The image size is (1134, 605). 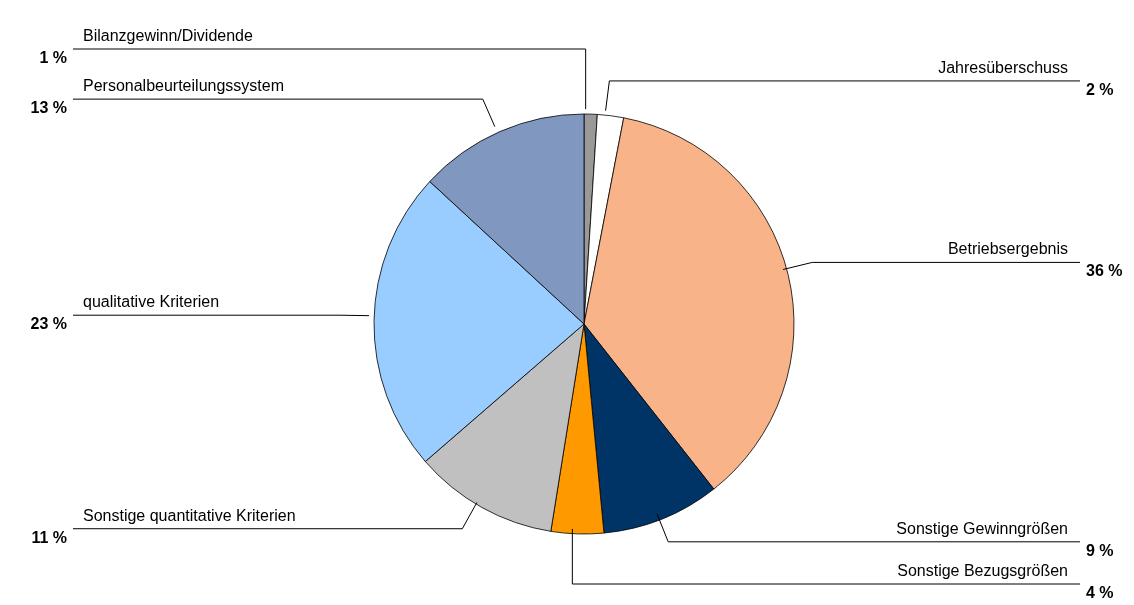 What do you see at coordinates (151, 302) in the screenshot?
I see `slice-label: qualitative Kriterien` at bounding box center [151, 302].